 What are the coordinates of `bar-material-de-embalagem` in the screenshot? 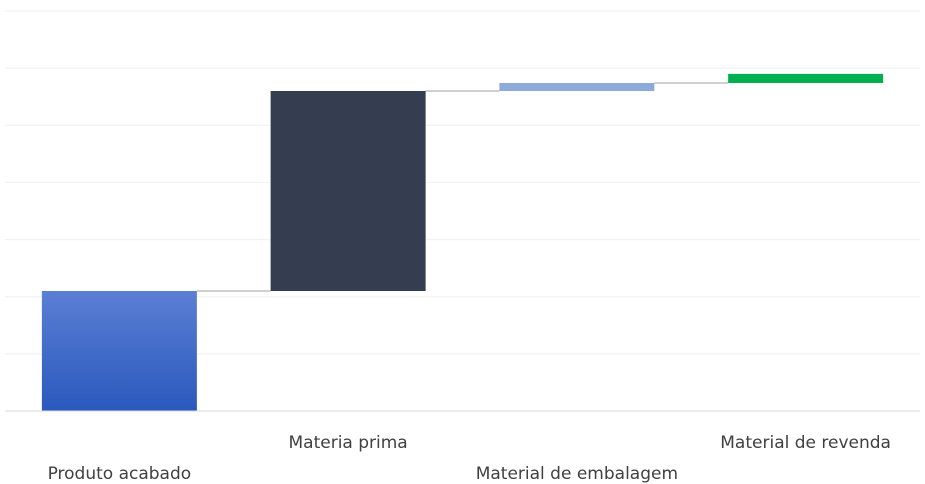 It's located at (577, 87).